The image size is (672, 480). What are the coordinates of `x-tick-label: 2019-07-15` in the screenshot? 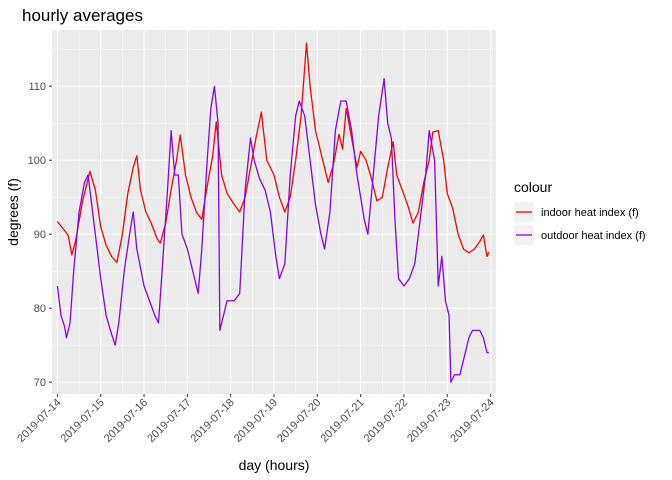 It's located at (83, 421).